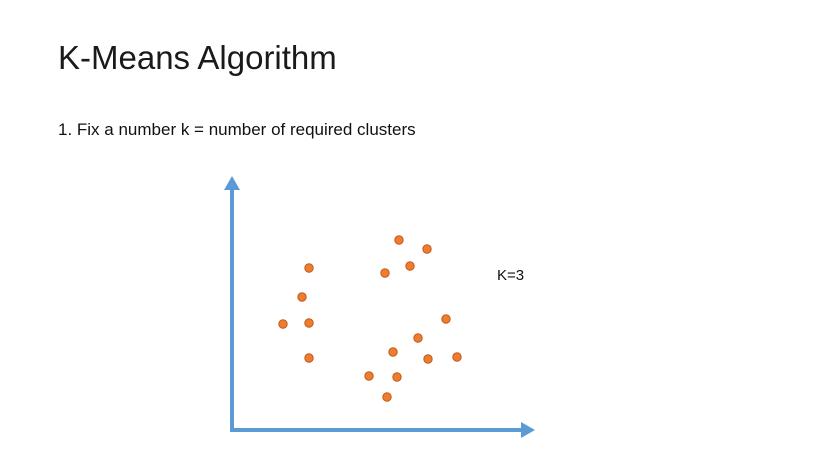  Describe the element at coordinates (232, 183) in the screenshot. I see `y-axis-arrowhead` at that location.